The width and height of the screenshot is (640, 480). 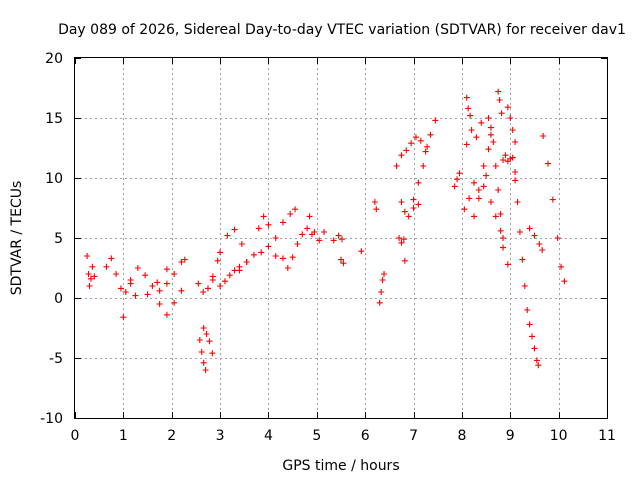 I want to click on y-tick-label: 20, so click(x=54, y=59).